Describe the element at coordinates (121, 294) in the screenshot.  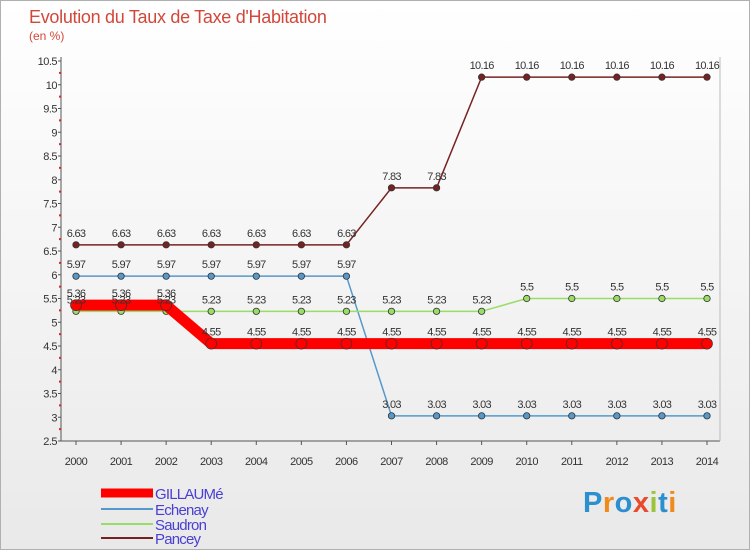
I see `data-label: 5.36` at that location.